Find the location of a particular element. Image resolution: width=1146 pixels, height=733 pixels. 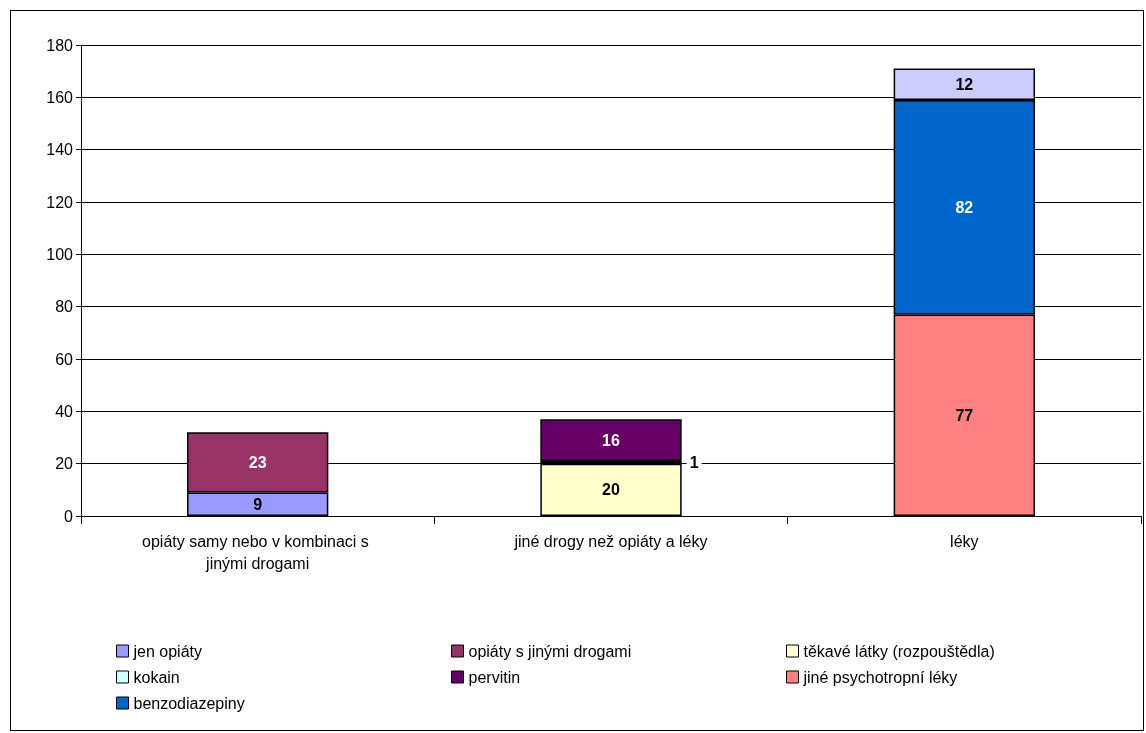

data-label: 20 is located at coordinates (611, 490).